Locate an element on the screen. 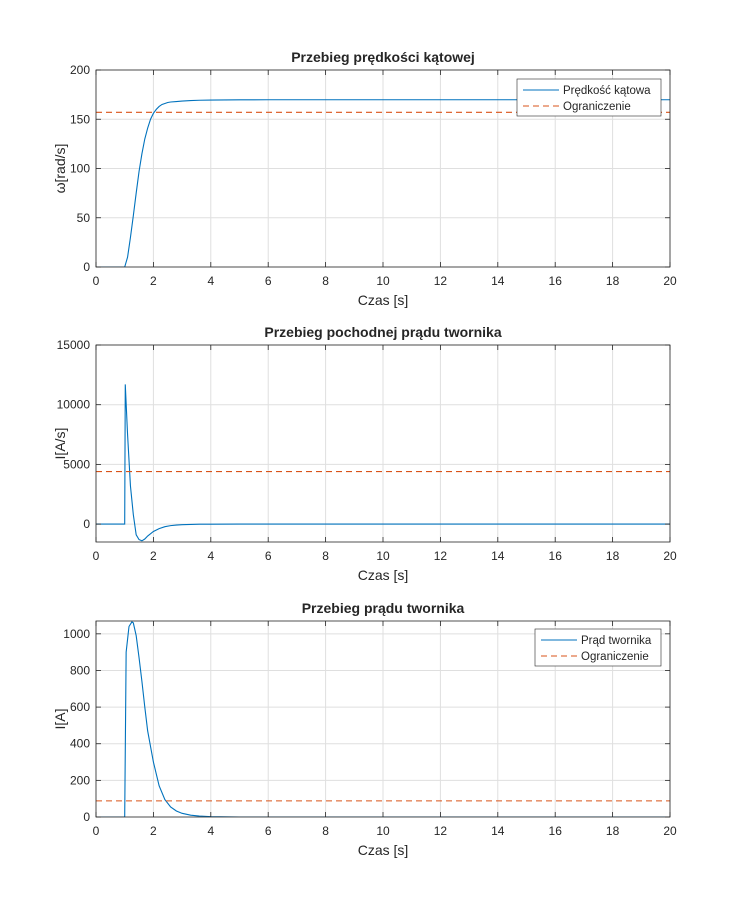 The image size is (741, 918). legend-label: Prędkość kątowa is located at coordinates (607, 91).